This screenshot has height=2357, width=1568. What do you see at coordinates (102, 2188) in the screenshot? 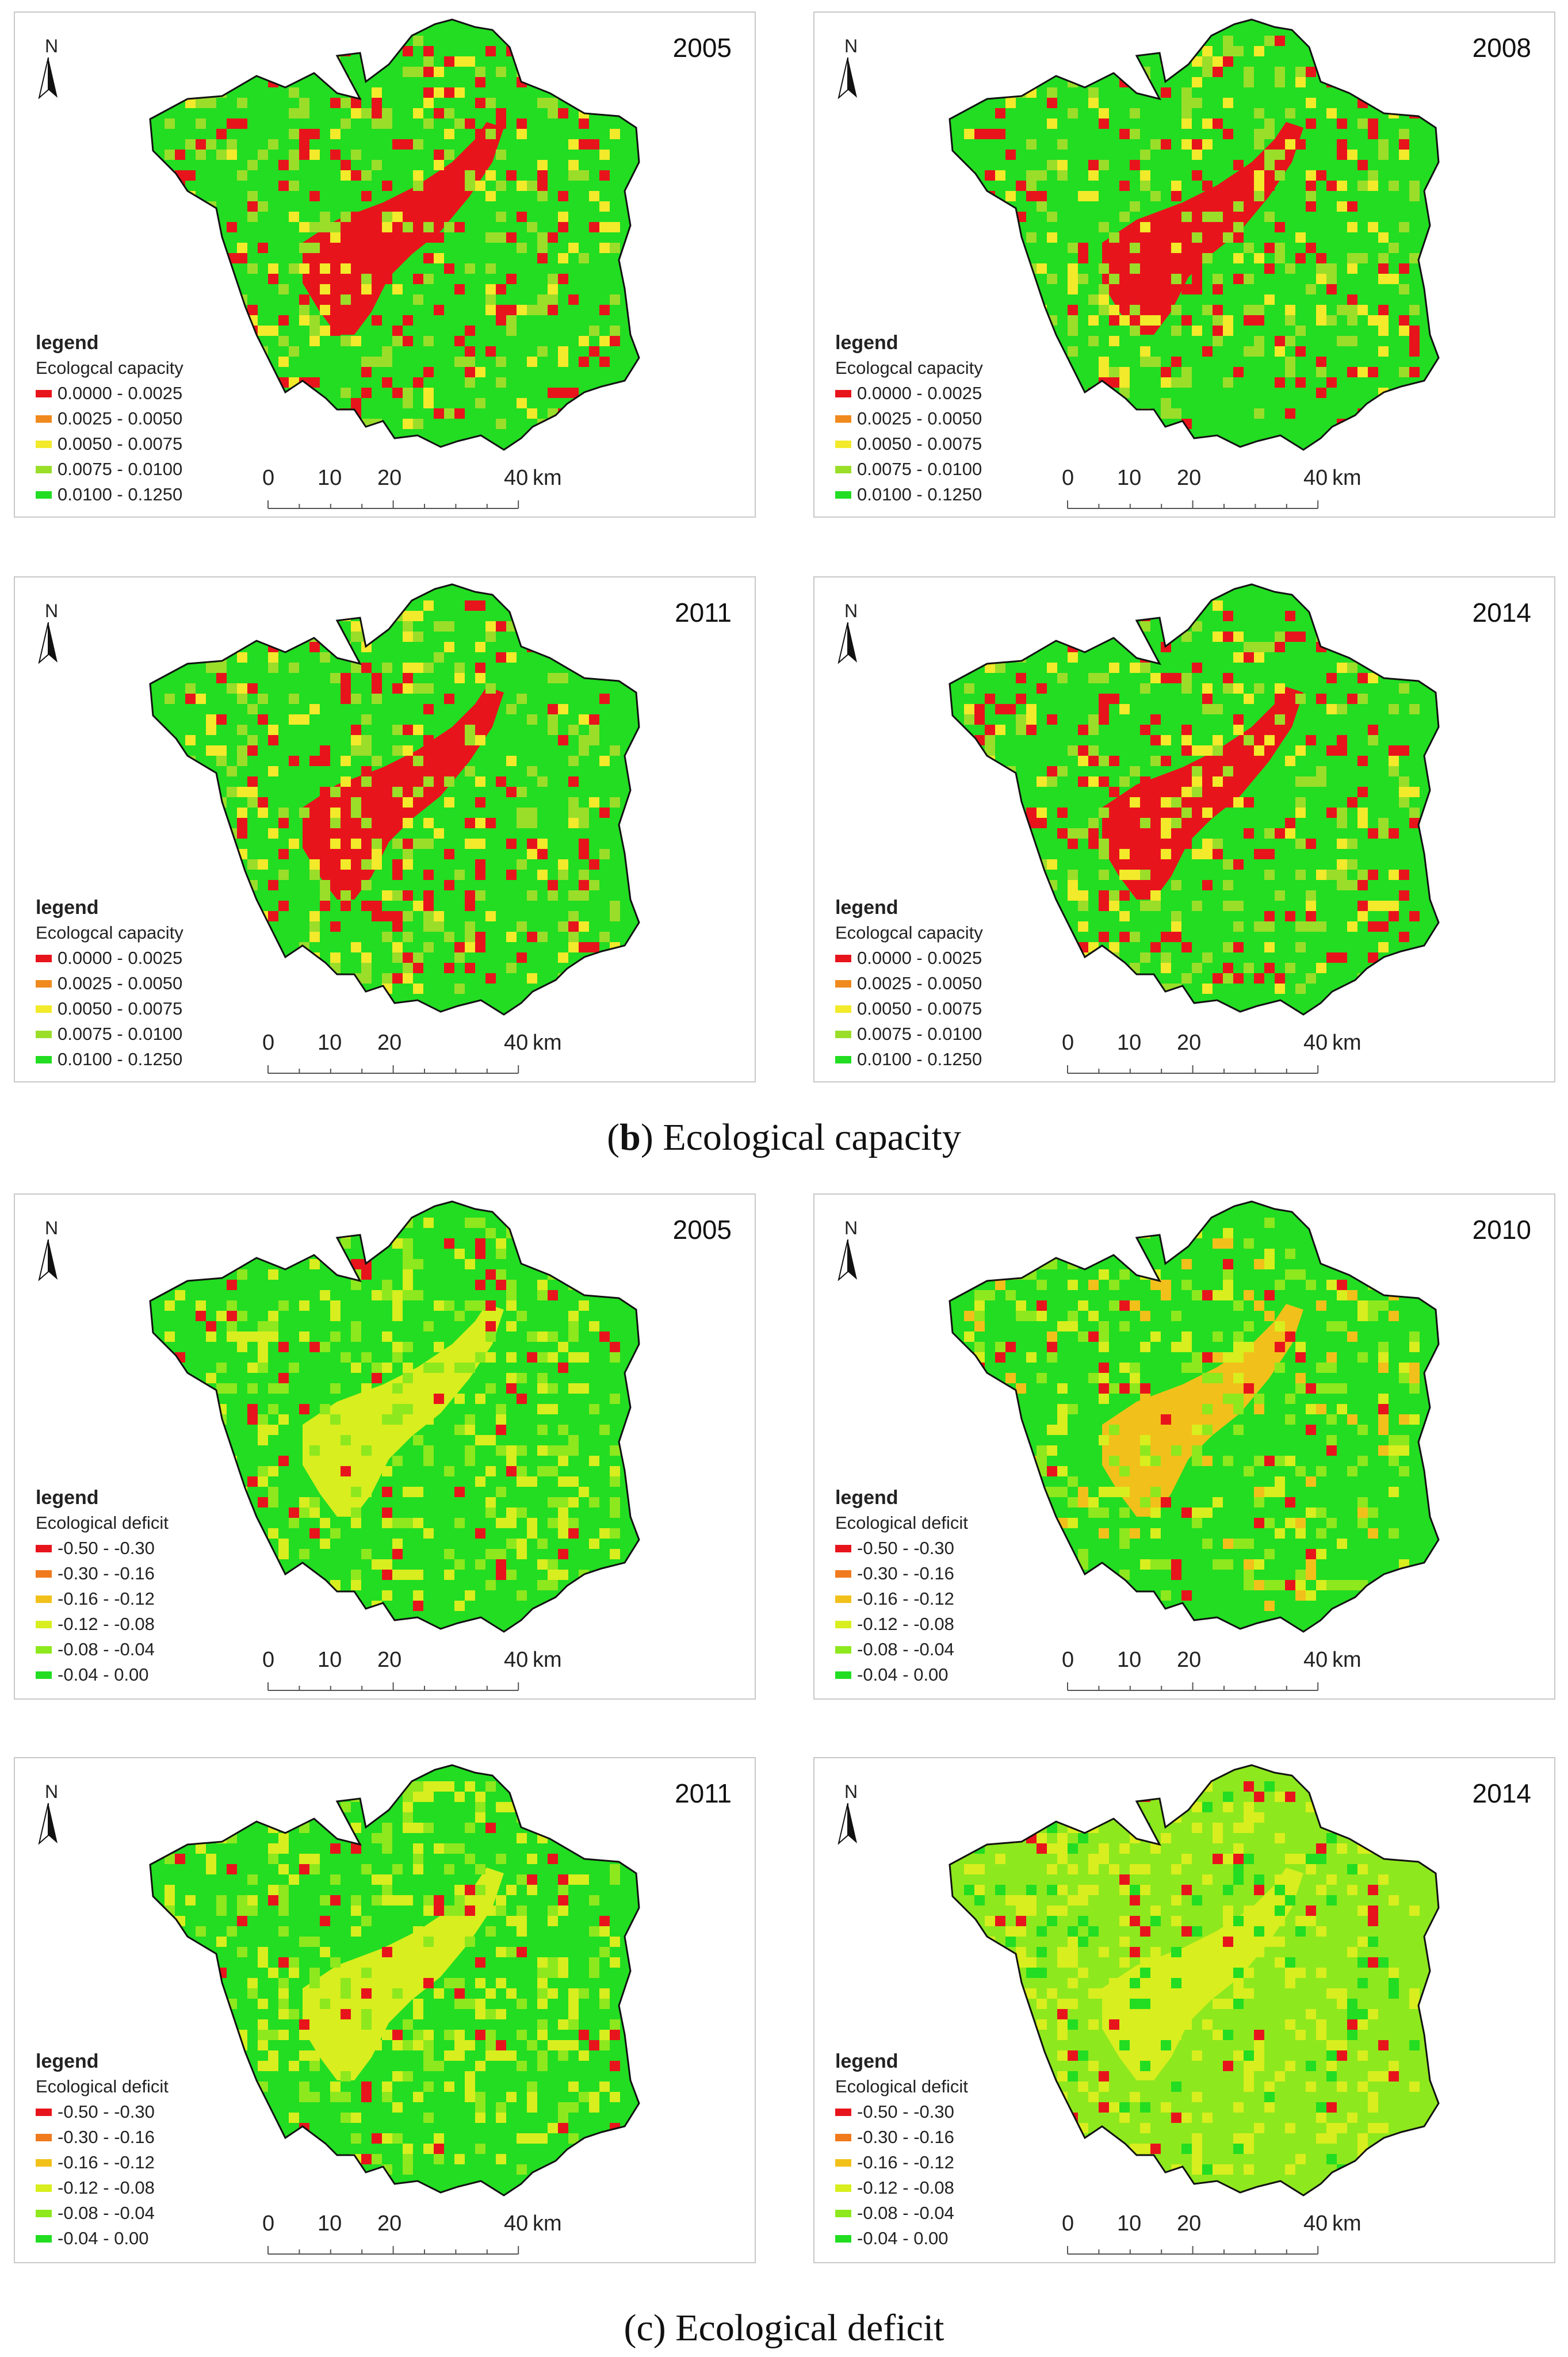
I see `legend-item: -0.12 - -0.08` at bounding box center [102, 2188].